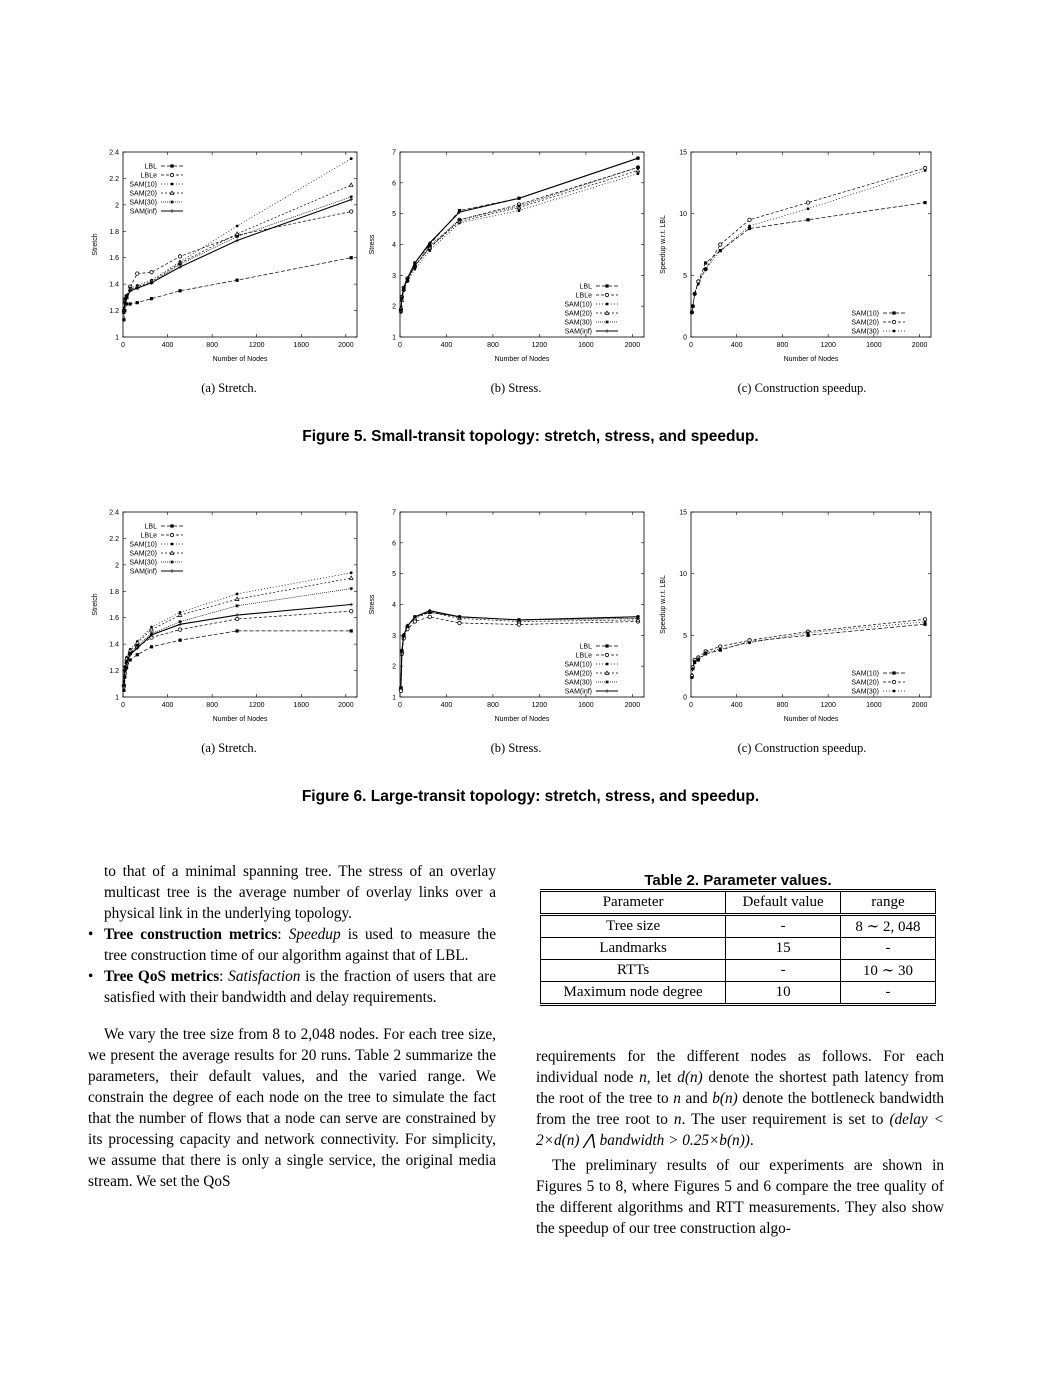  I want to click on emph-term: Speedup, so click(314, 934).